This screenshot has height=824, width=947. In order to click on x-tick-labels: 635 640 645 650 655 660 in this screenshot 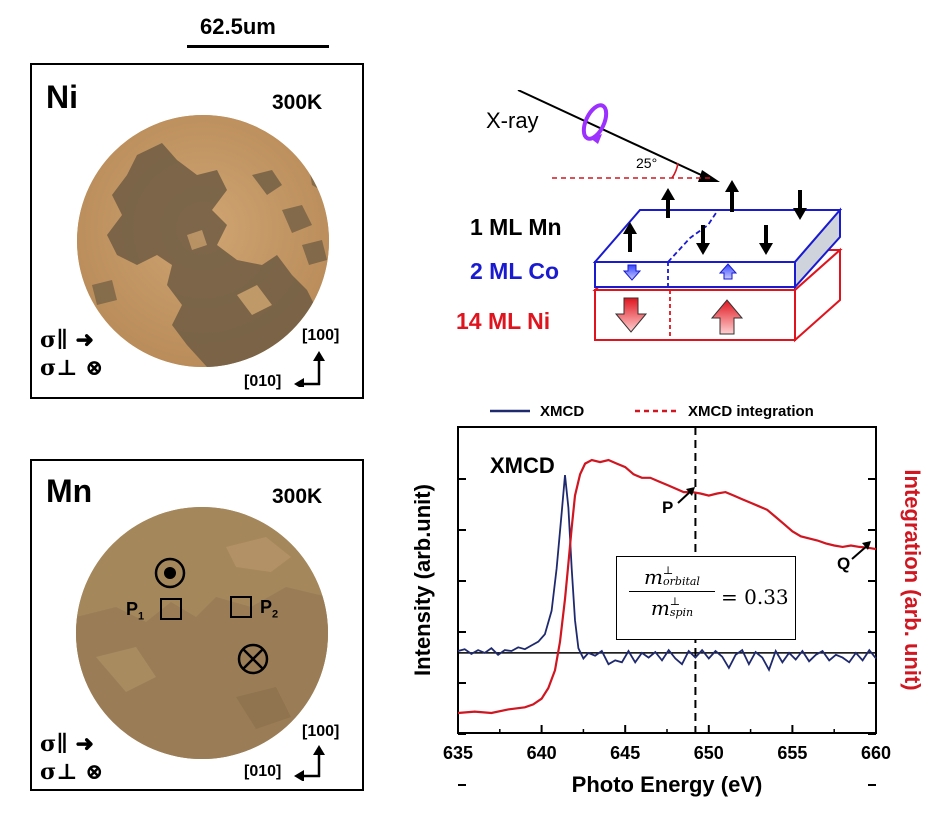, I will do `click(667, 753)`.